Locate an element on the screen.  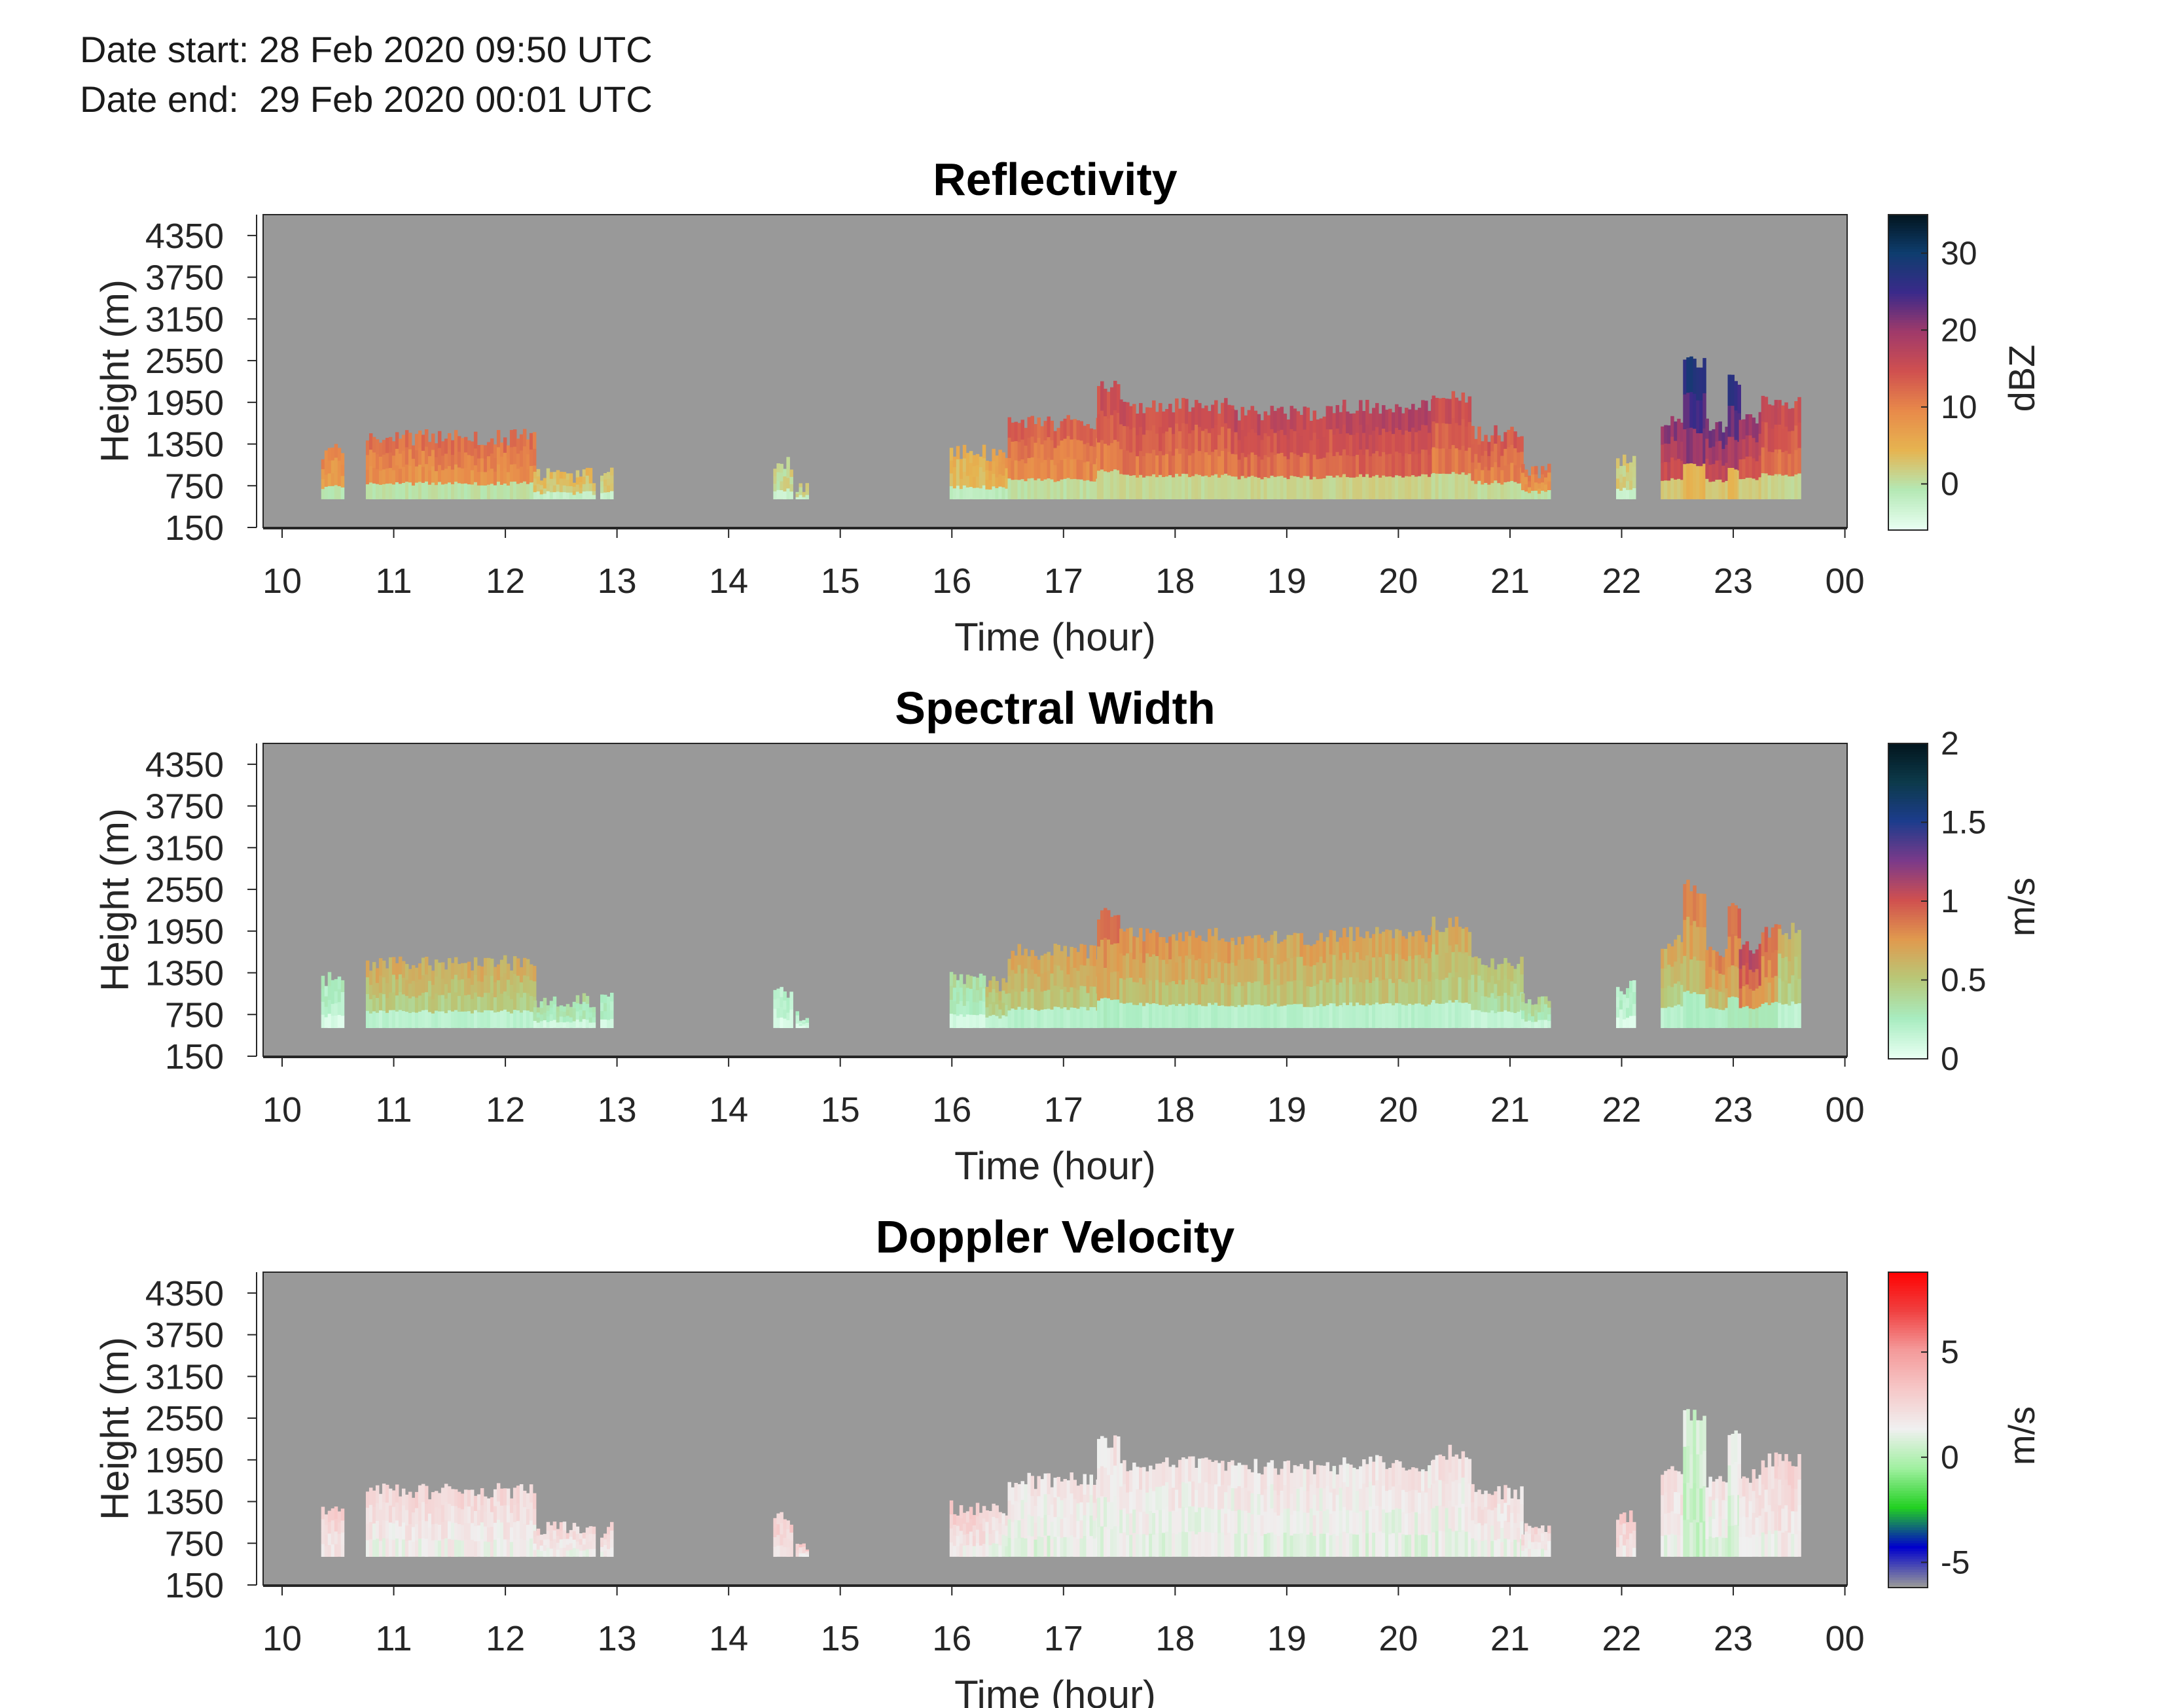
panel-title: Doppler Velocity is located at coordinates (1055, 1237).